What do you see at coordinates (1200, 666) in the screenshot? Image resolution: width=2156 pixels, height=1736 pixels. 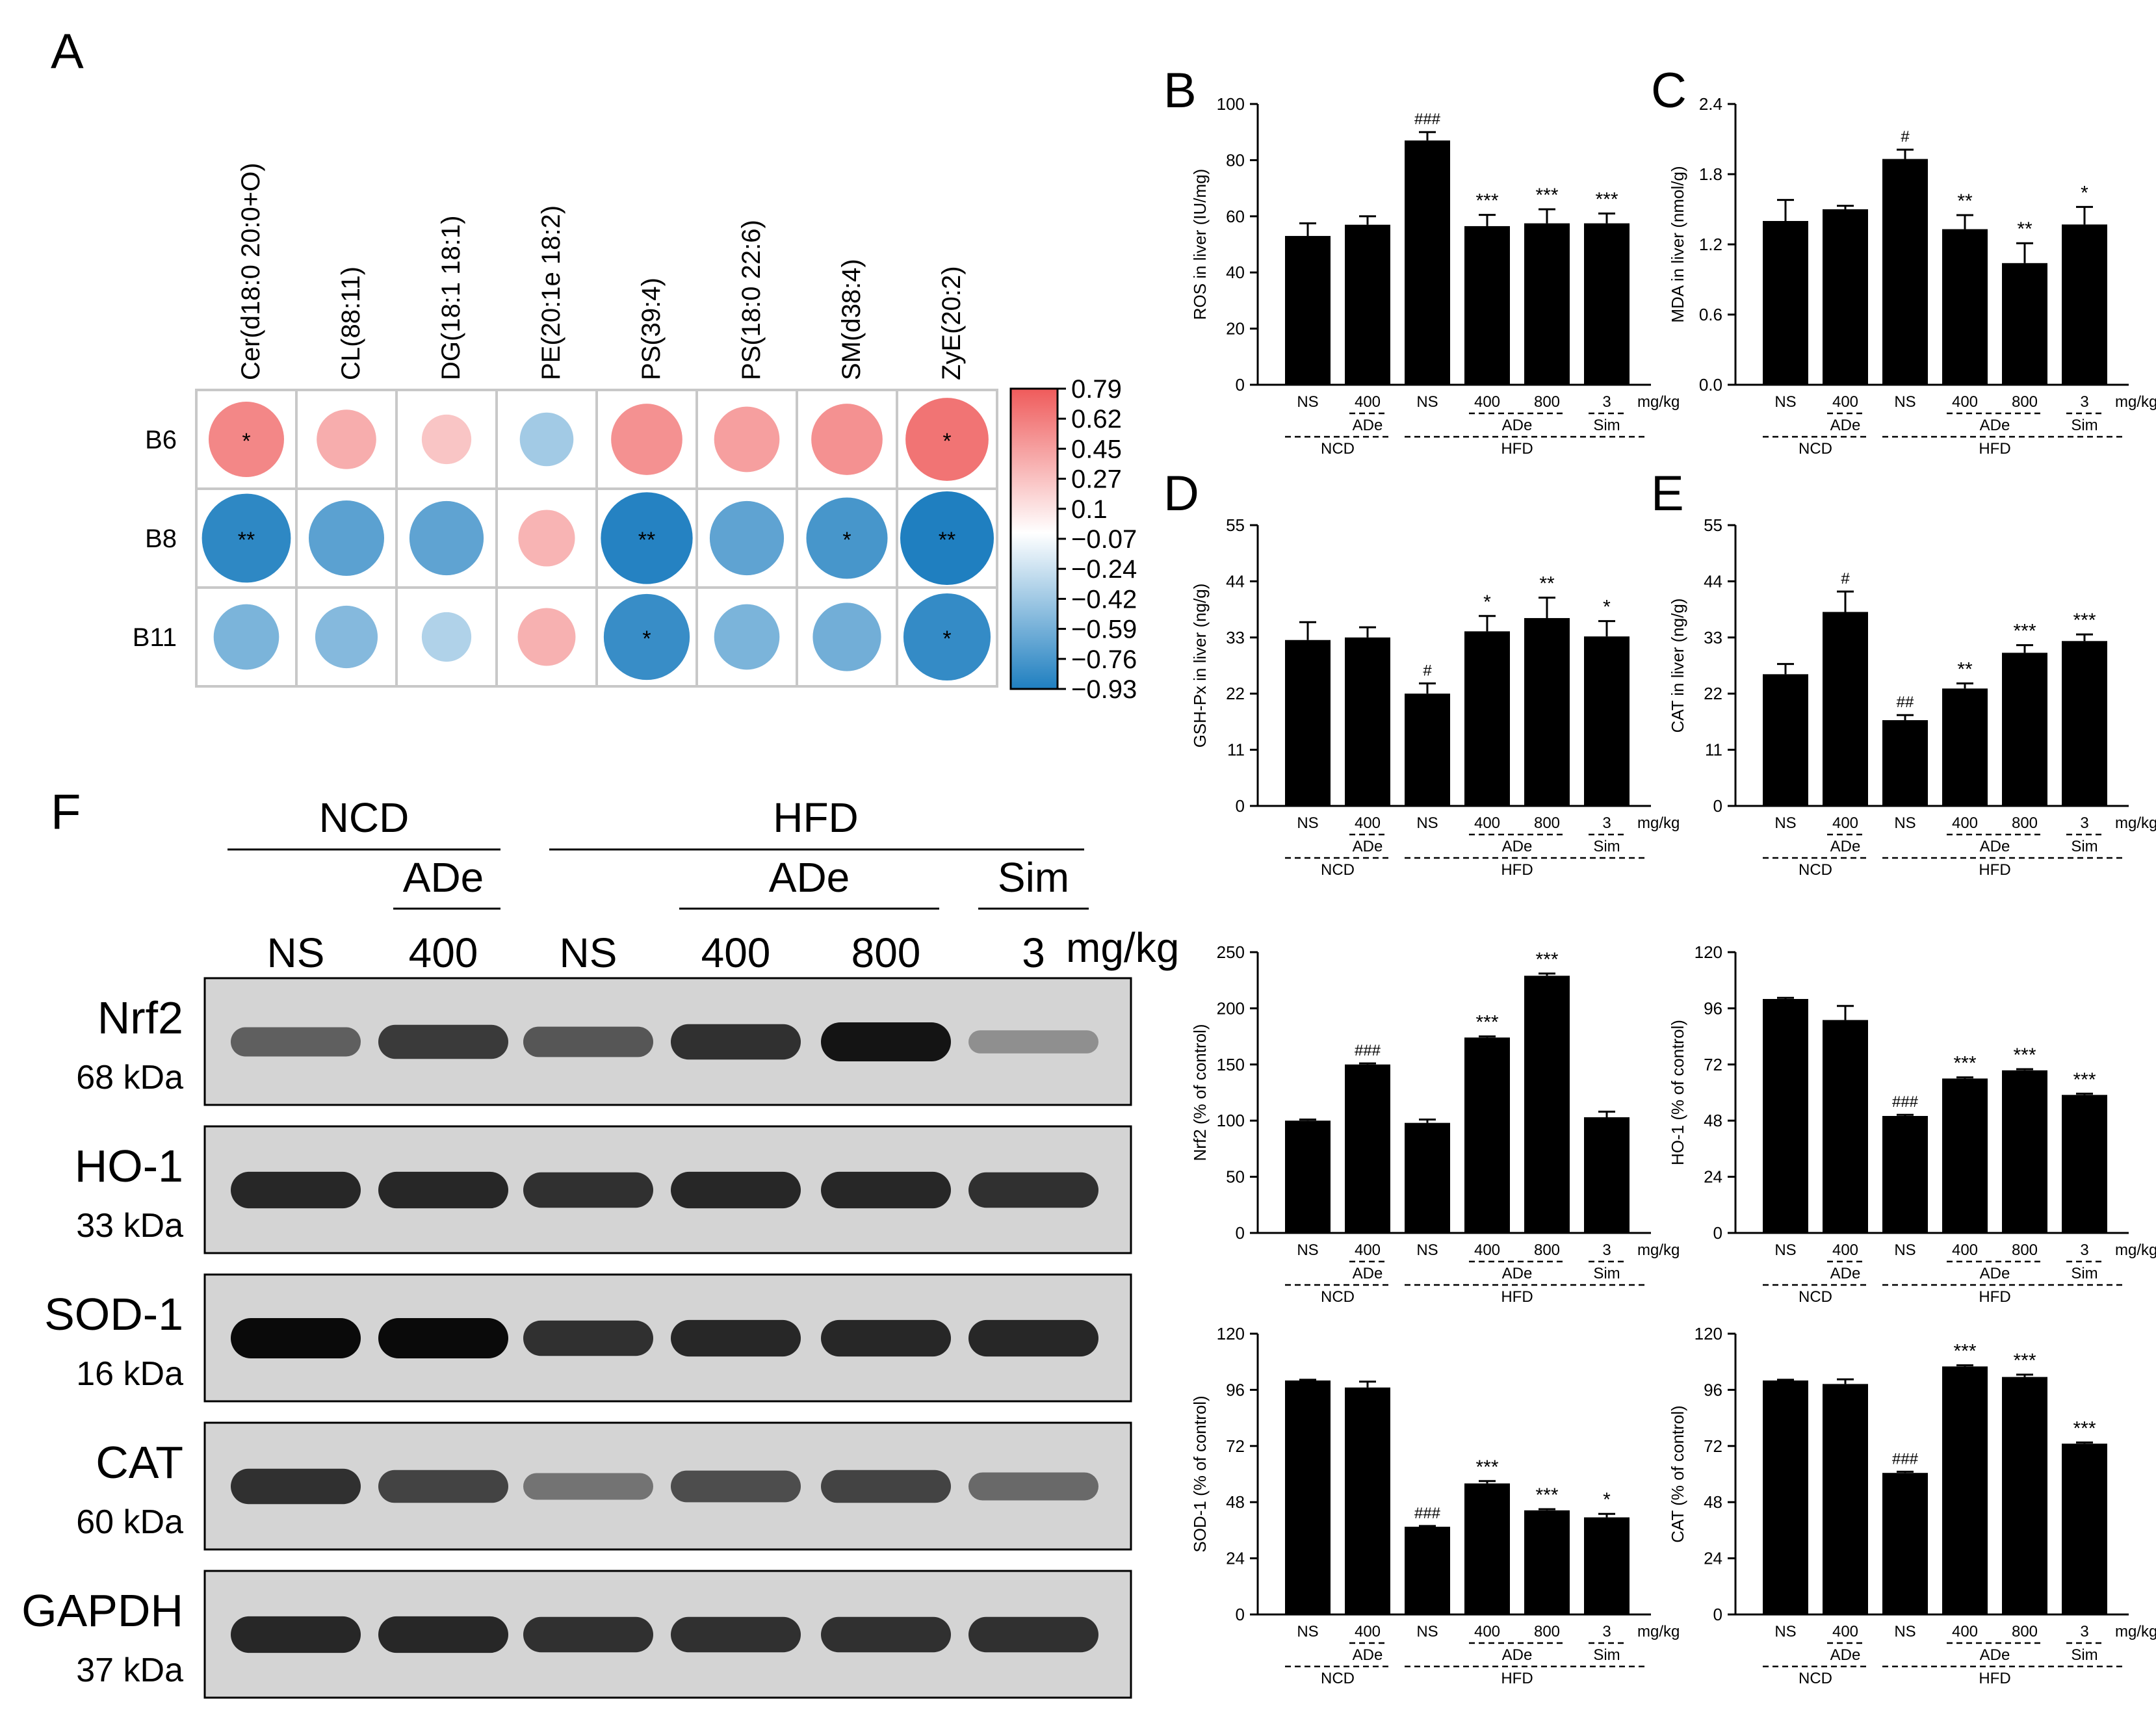 I see `y-axis-label: GSH-Px in liver (ng/g)` at bounding box center [1200, 666].